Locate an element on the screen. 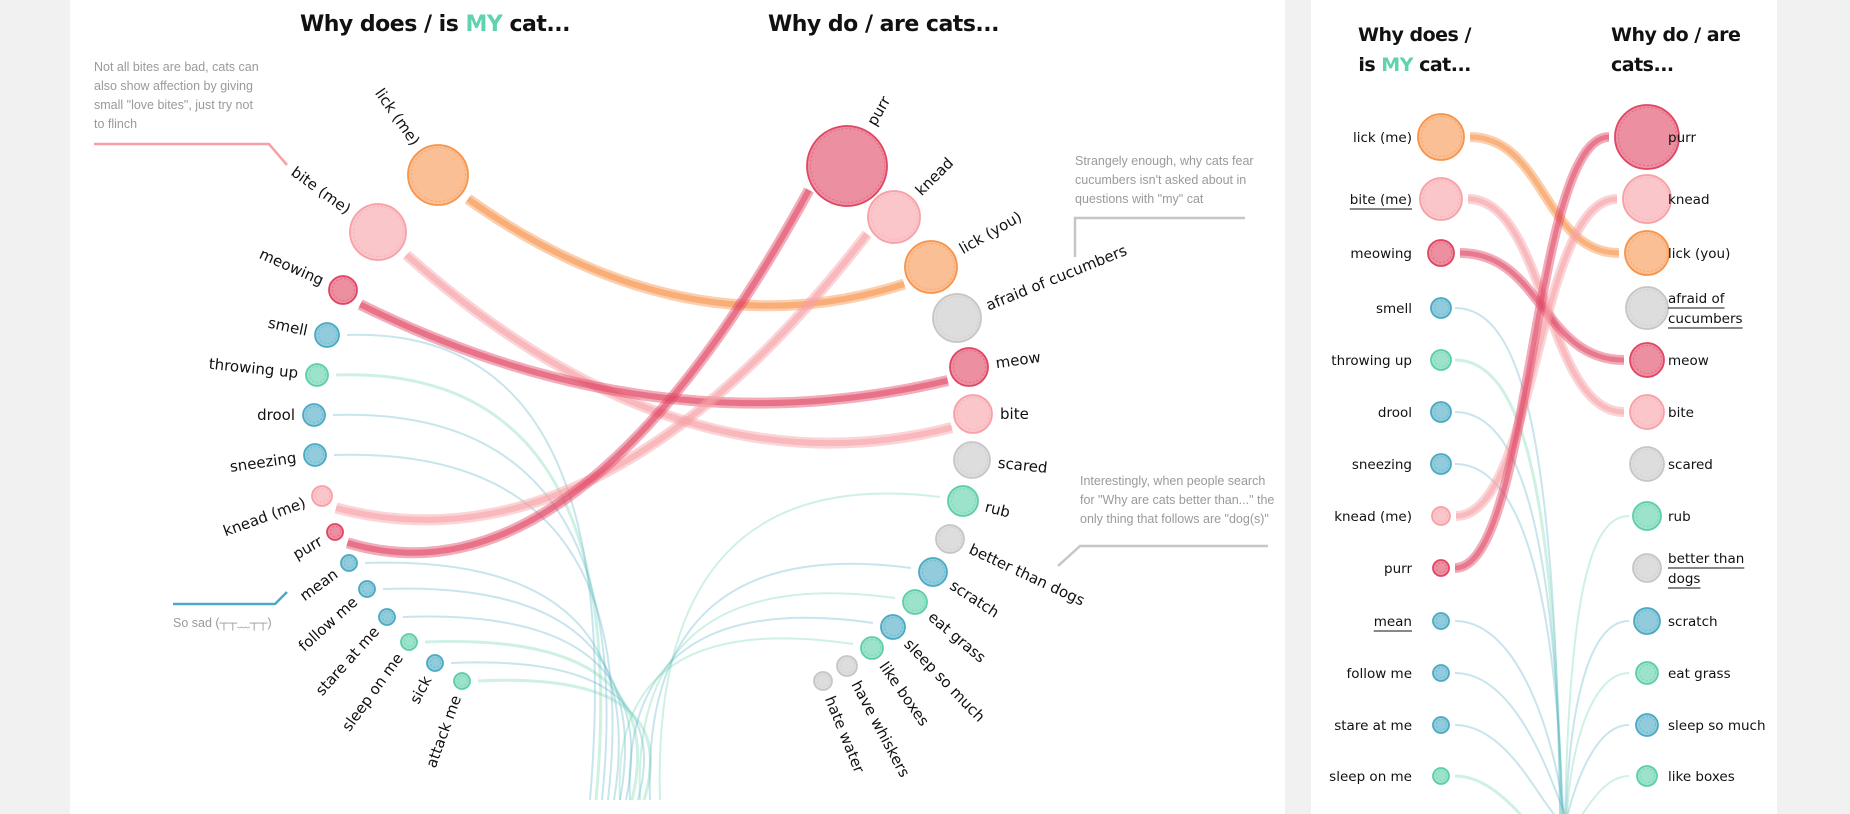  cats-afraid-of-cucumbers-hatch is located at coordinates (957, 317).